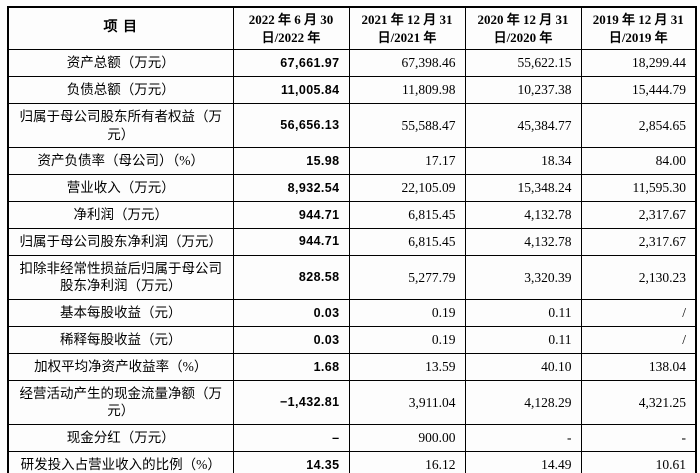 This screenshot has height=473, width=700. Describe the element at coordinates (523, 19) in the screenshot. I see `period-line-1: 2020 年 12 月 31` at that location.